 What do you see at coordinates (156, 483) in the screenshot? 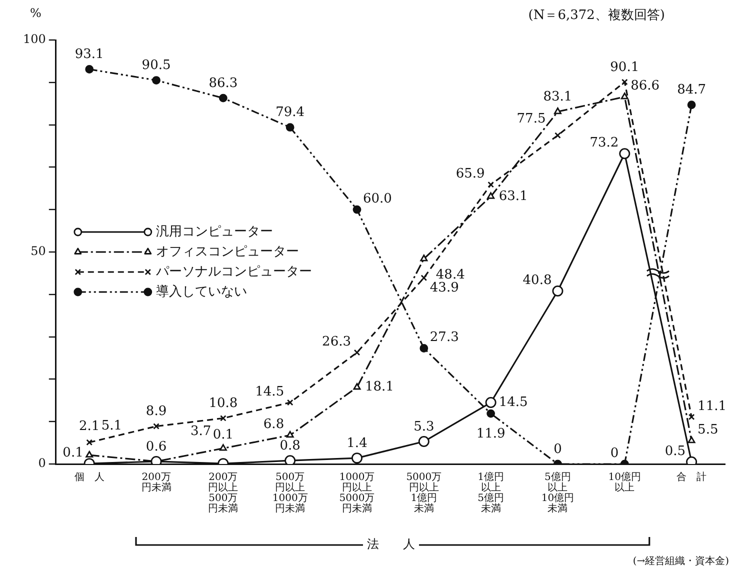
I see `x-tick-label: 200万円未満` at bounding box center [156, 483].